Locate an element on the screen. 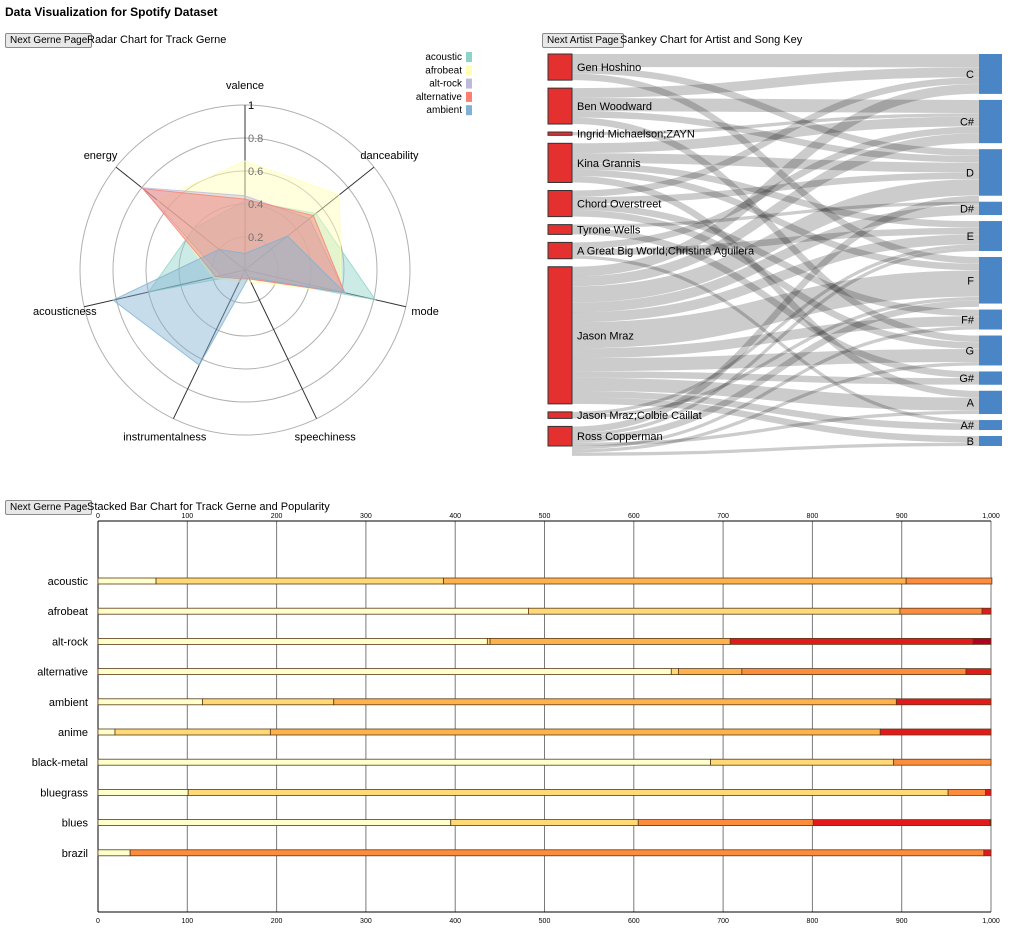 This screenshot has height=930, width=1014. bar-category-label: alternative is located at coordinates (62, 673).